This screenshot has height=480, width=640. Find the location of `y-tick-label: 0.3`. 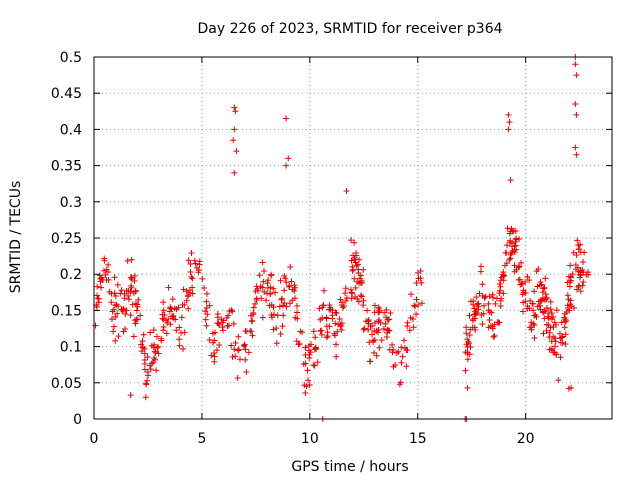

y-tick-label: 0.3 is located at coordinates (71, 203).